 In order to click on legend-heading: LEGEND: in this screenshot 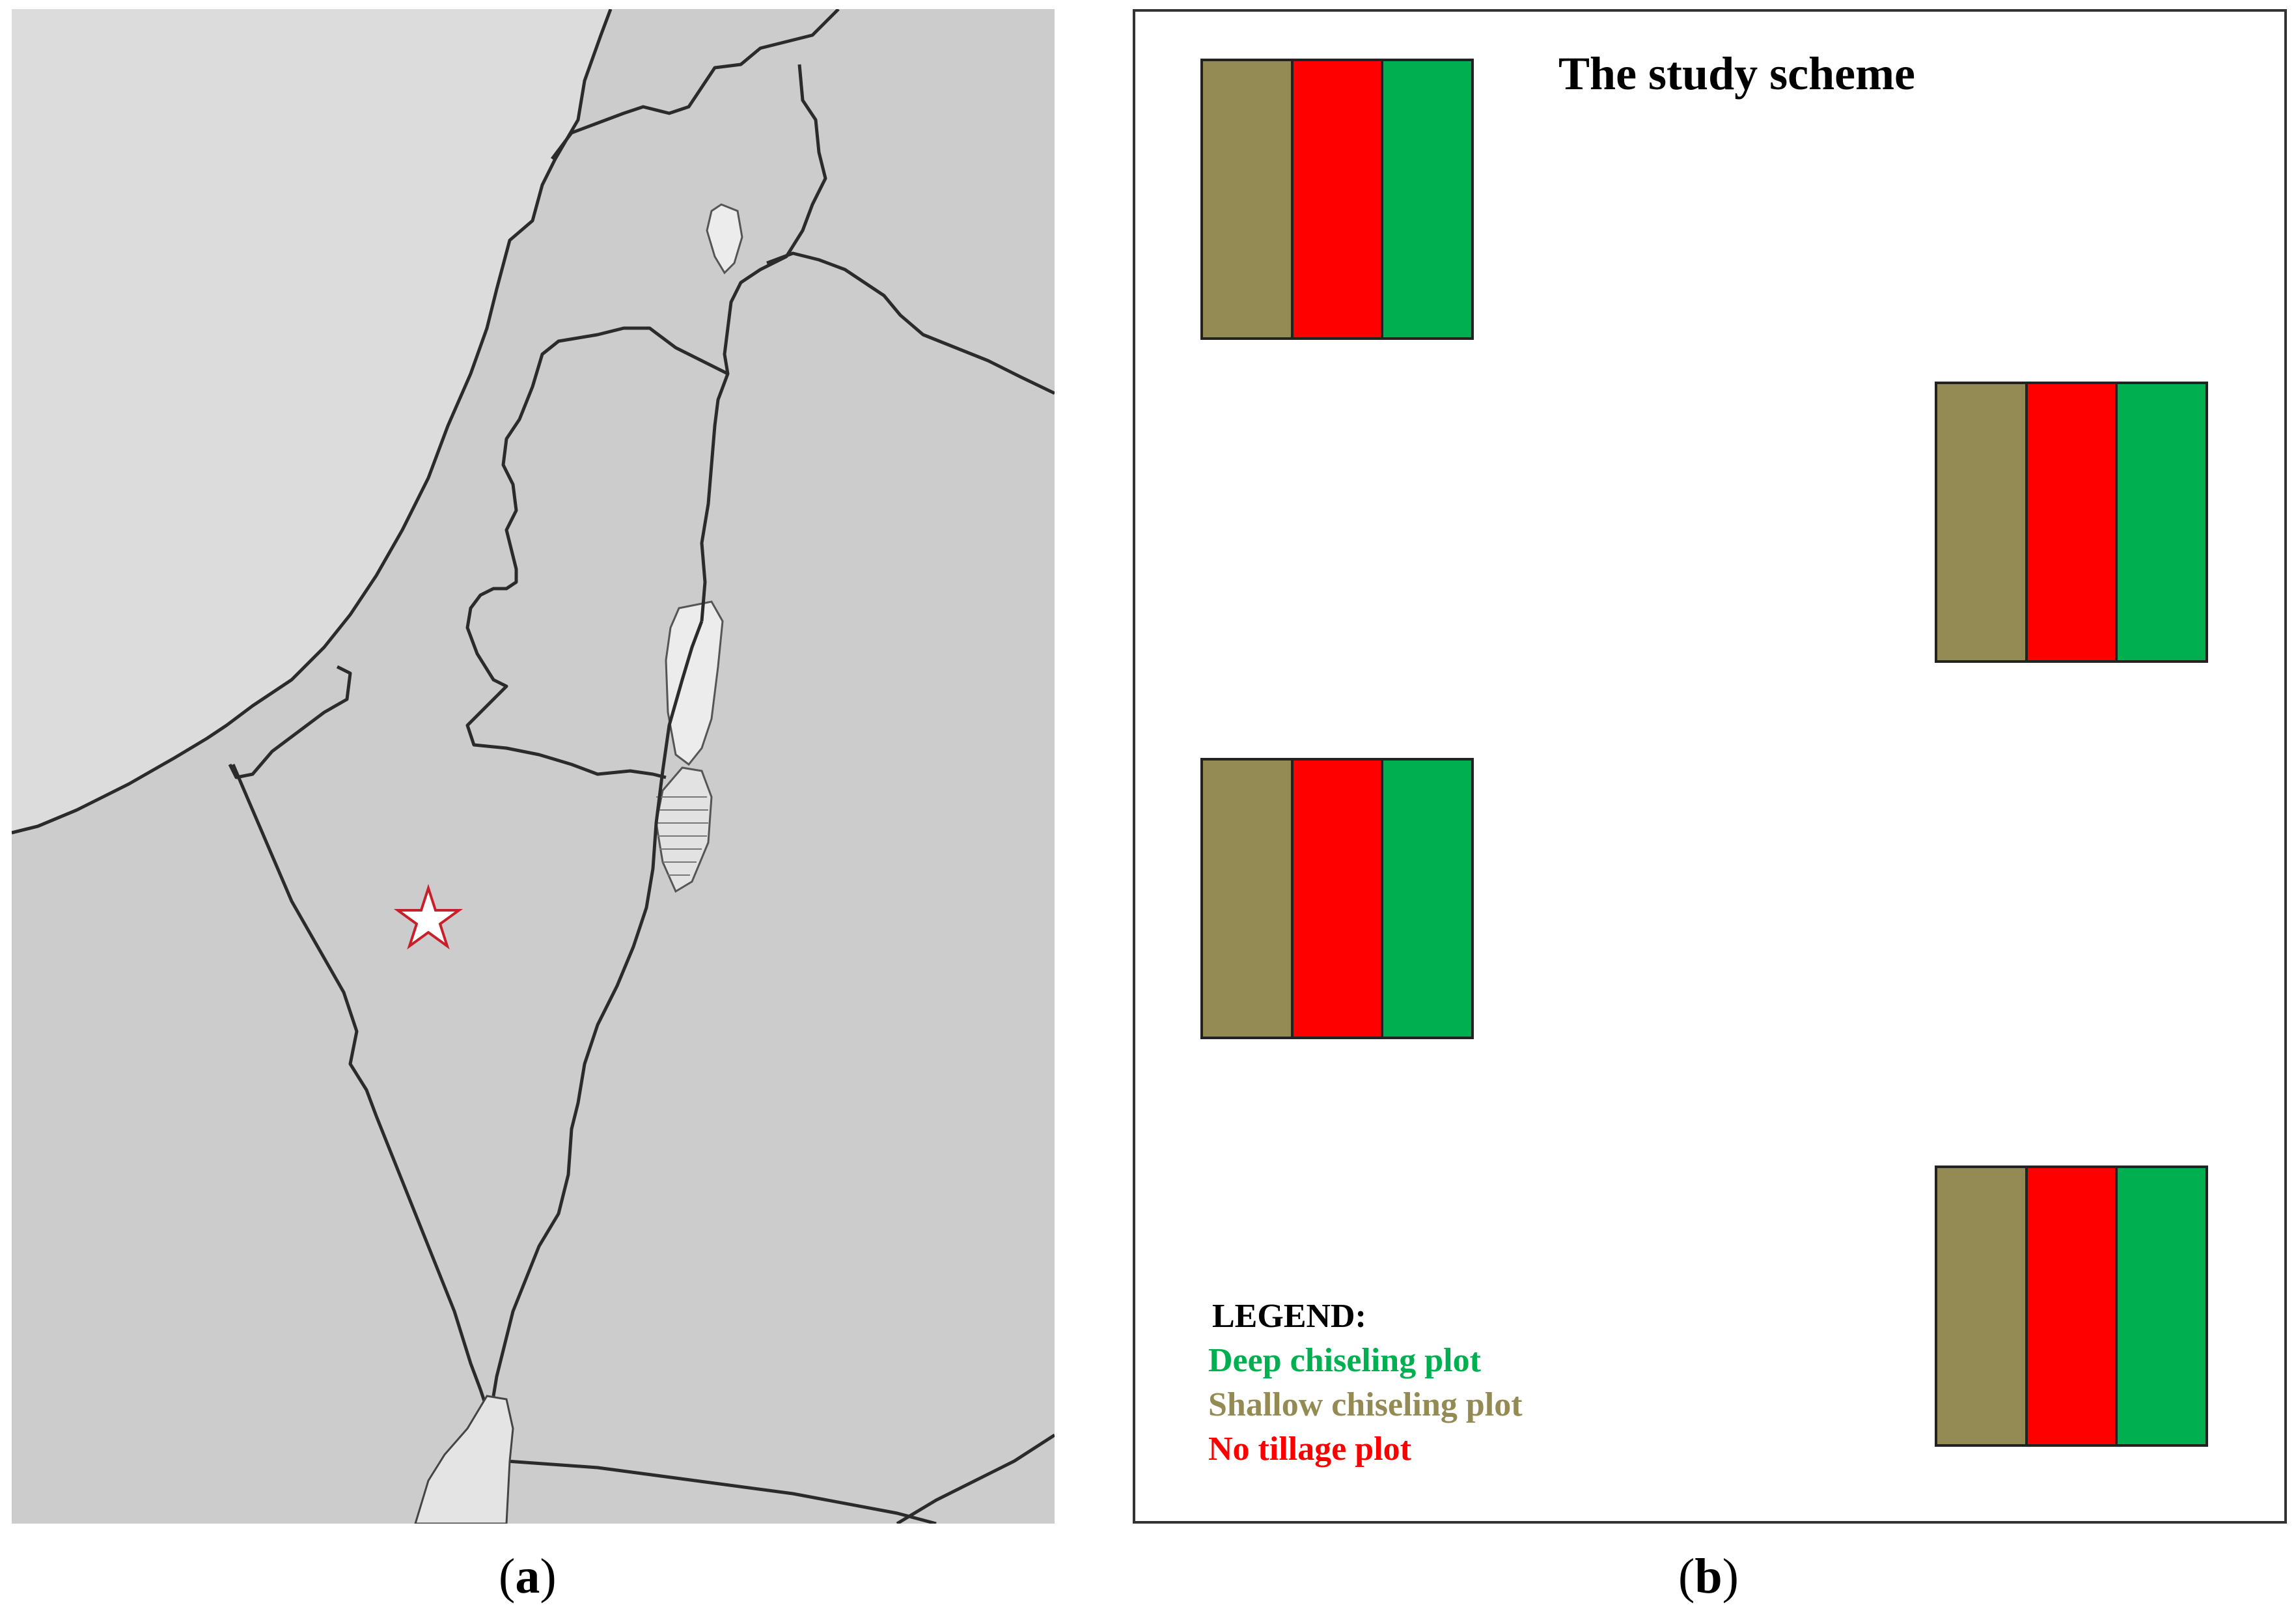, I will do `click(1289, 1316)`.